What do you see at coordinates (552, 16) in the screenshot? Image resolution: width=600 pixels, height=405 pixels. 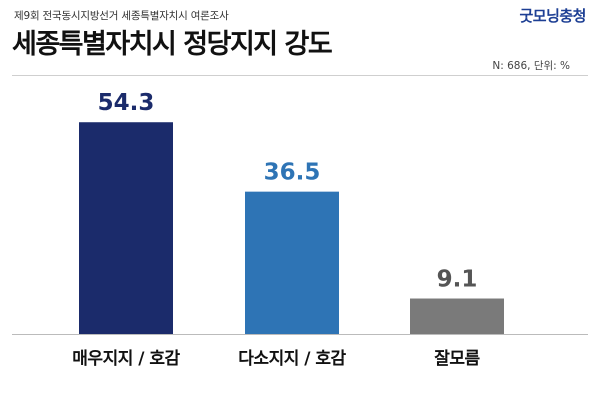 I see `brand-logo: 굿모닝충청` at bounding box center [552, 16].